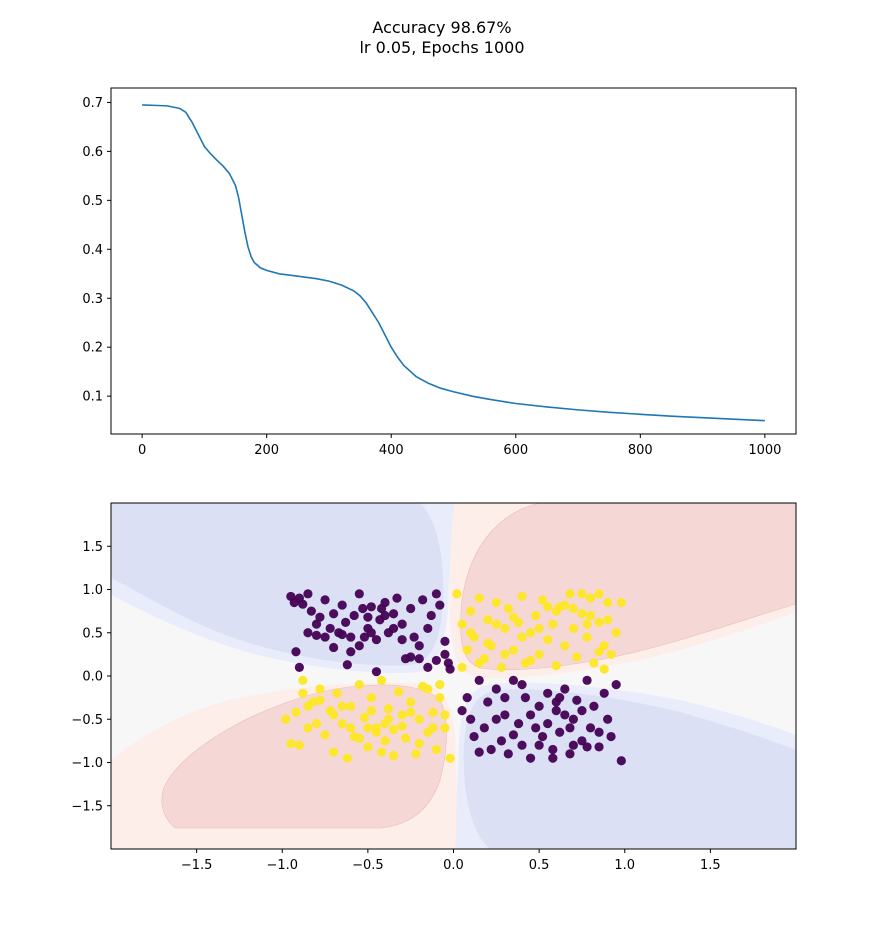 This screenshot has width=884, height=926. Describe the element at coordinates (92, 677) in the screenshot. I see `decision-ytick-label: 0.0` at that location.